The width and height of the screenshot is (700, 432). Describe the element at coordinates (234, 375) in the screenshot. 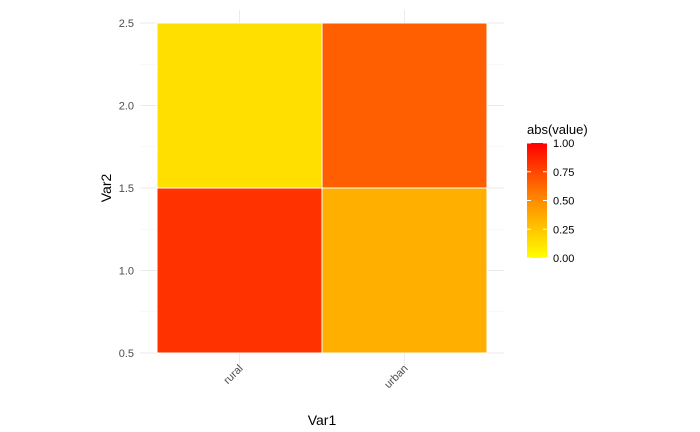

I see `x-tick-label: rural` at that location.